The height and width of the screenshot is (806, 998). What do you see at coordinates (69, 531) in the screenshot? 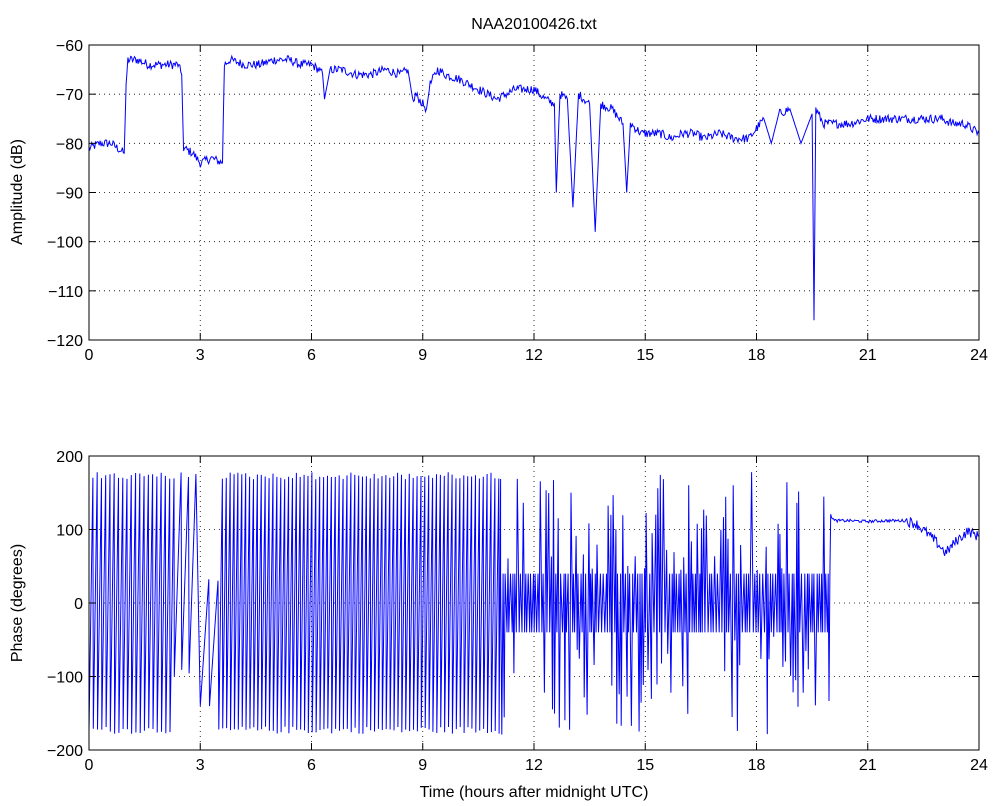
I see `y-tick-label: 100` at bounding box center [69, 531].